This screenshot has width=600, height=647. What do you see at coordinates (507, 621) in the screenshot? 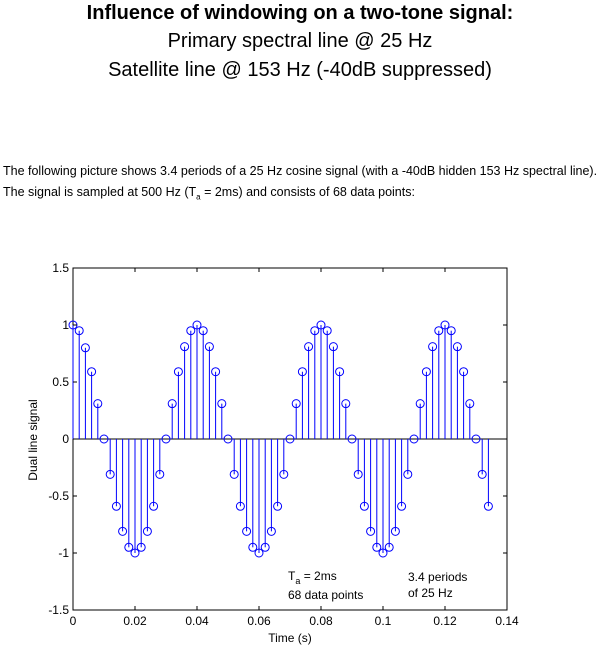
I see `x-tick-label: 0.14` at bounding box center [507, 621].